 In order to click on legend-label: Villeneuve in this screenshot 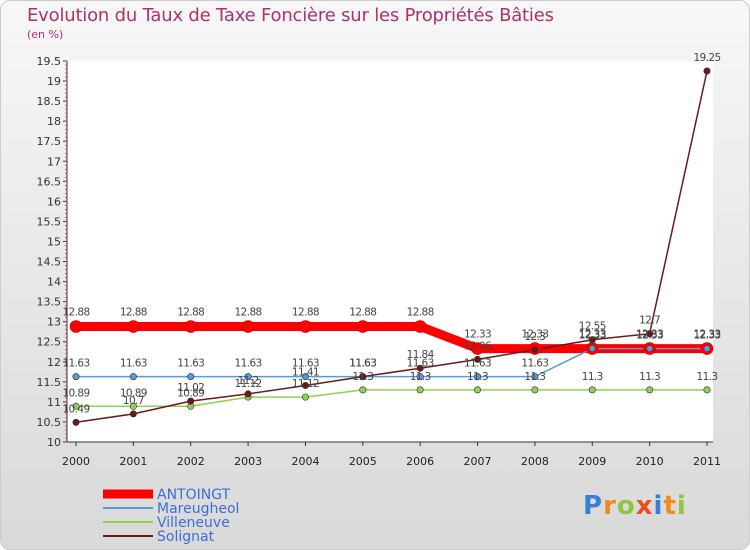, I will do `click(193, 523)`.